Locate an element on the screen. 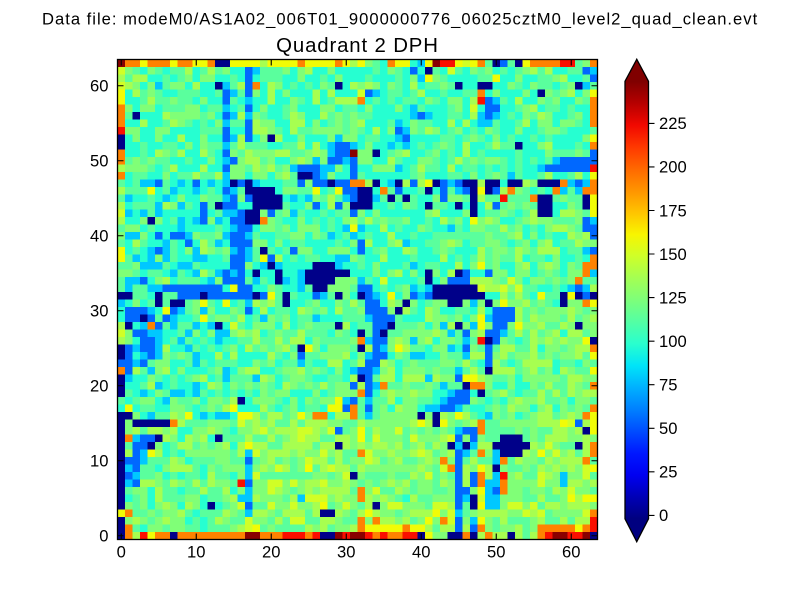 The image size is (800, 600). svg-text: 125 is located at coordinates (673, 297).